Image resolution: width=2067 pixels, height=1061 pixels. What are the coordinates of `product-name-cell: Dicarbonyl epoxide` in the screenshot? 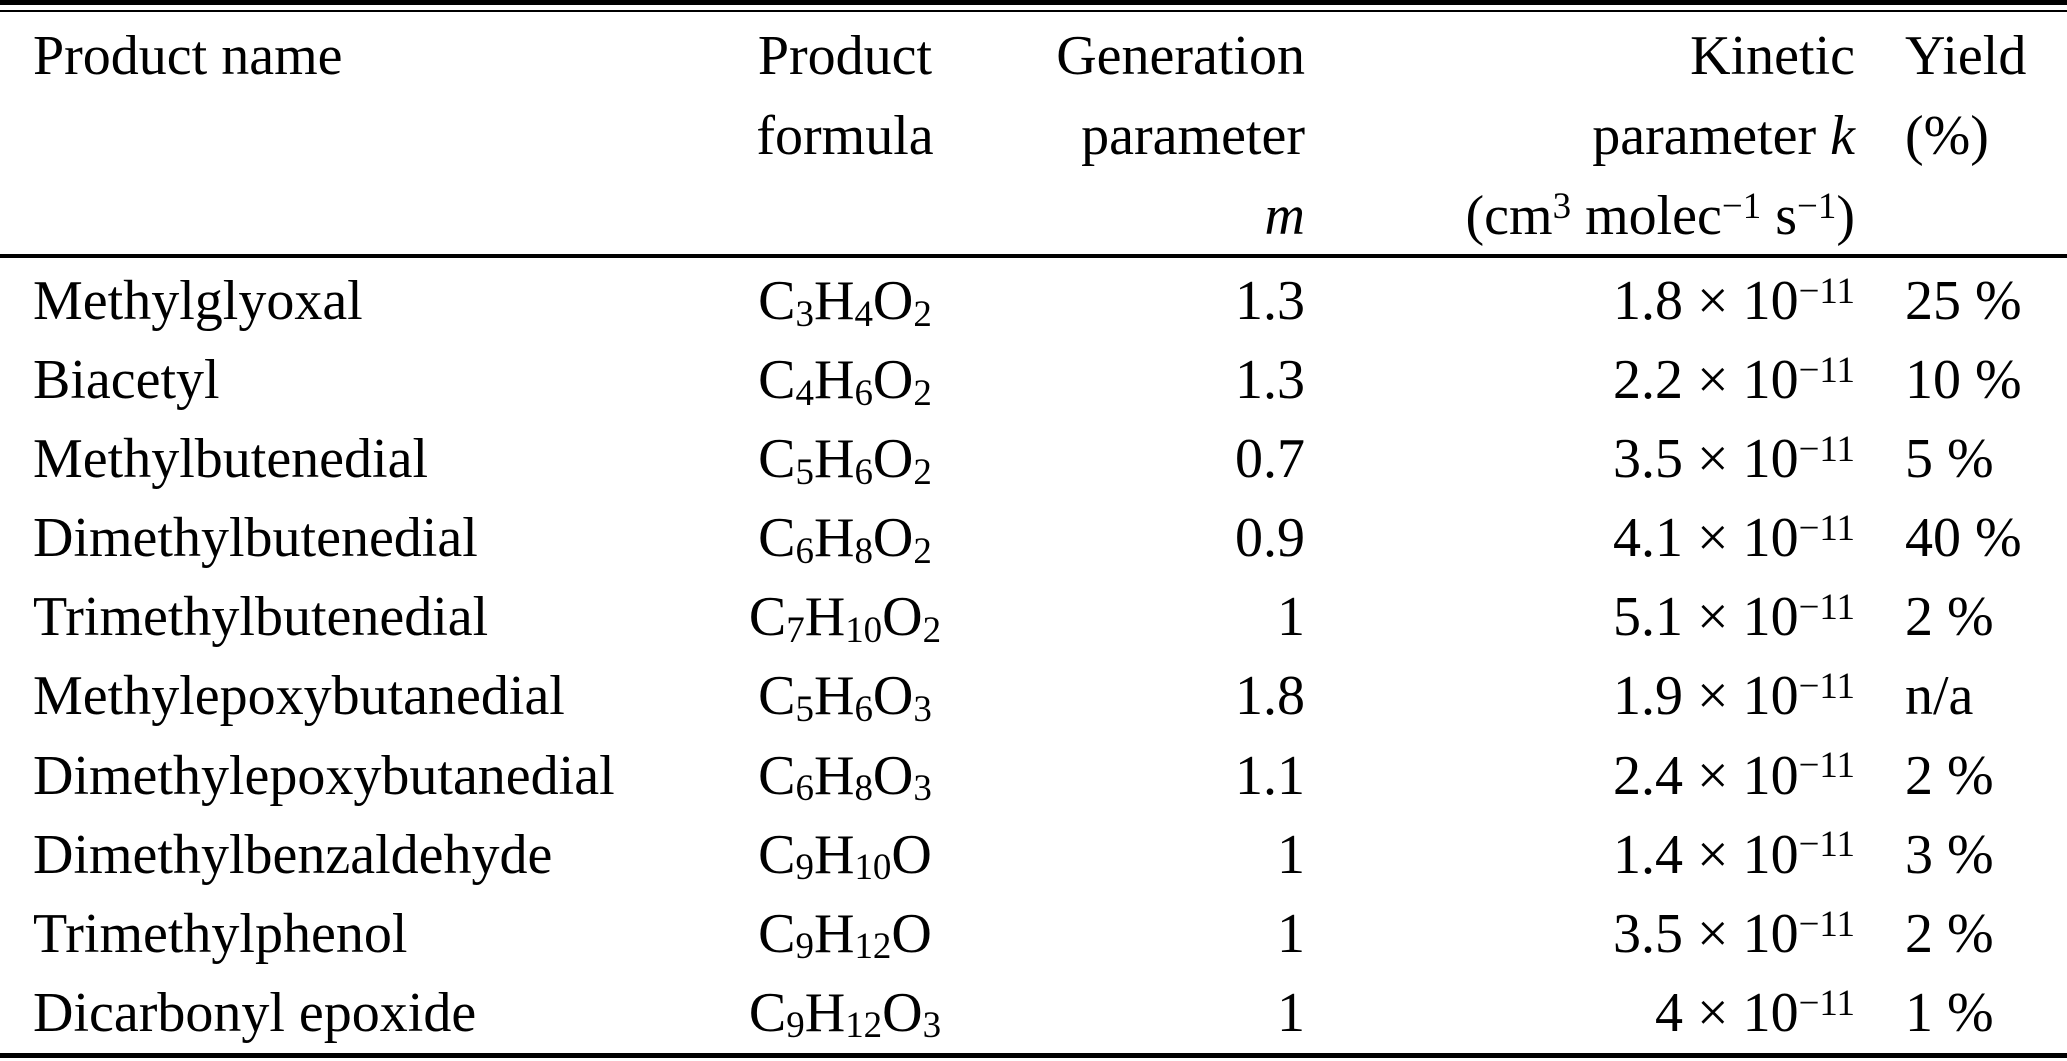 It's located at (255, 1012).